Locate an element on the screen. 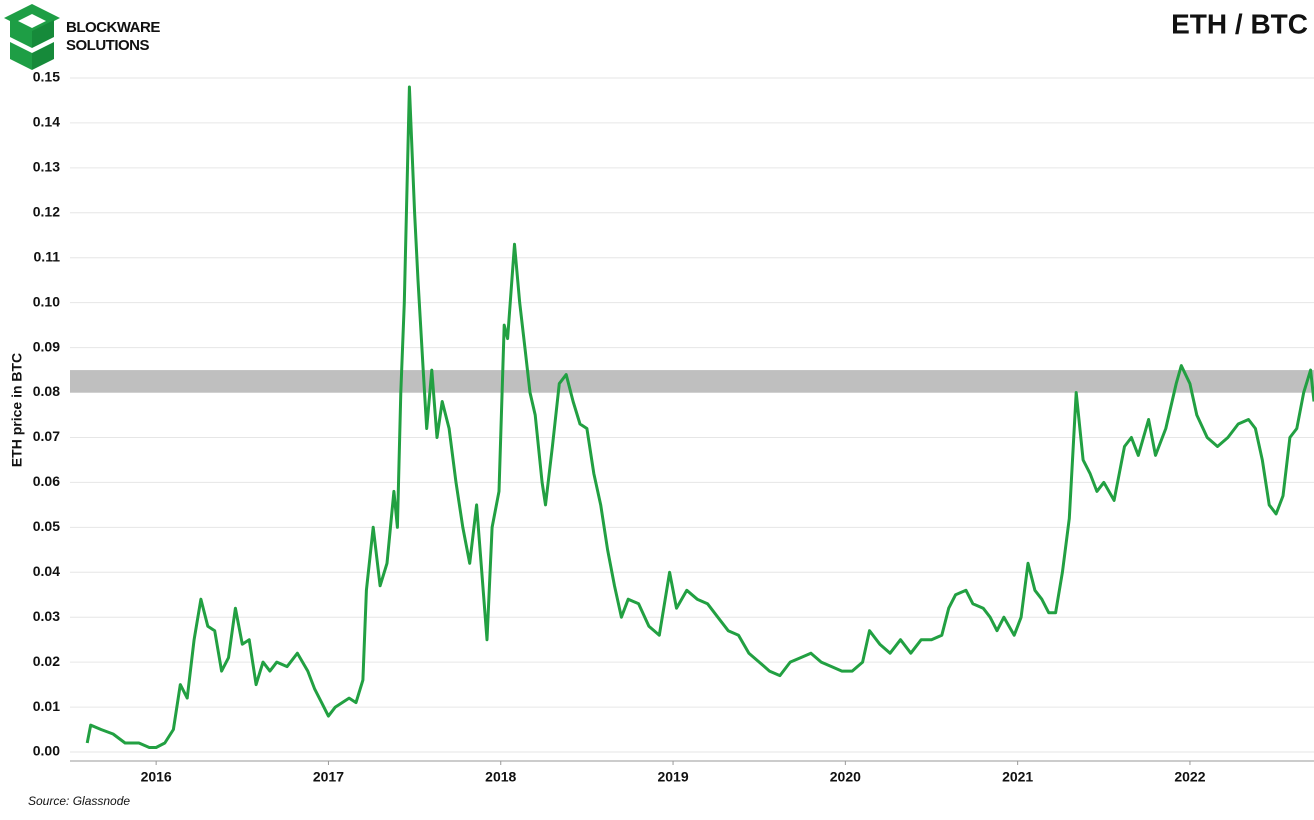  y-tick-label: 0.08 is located at coordinates (46, 391).